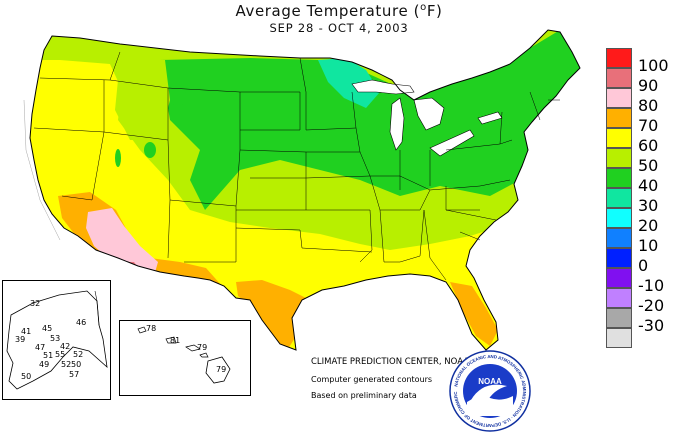  What do you see at coordinates (490, 381) in the screenshot?
I see `noaa-logo-text: NOAA` at bounding box center [490, 381].